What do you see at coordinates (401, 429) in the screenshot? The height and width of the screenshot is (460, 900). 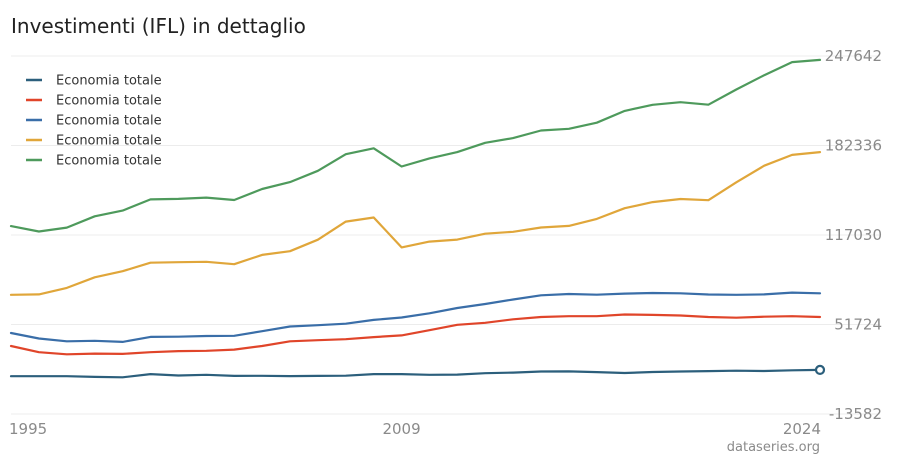 I see `x-tick-label: 2009` at bounding box center [401, 429].